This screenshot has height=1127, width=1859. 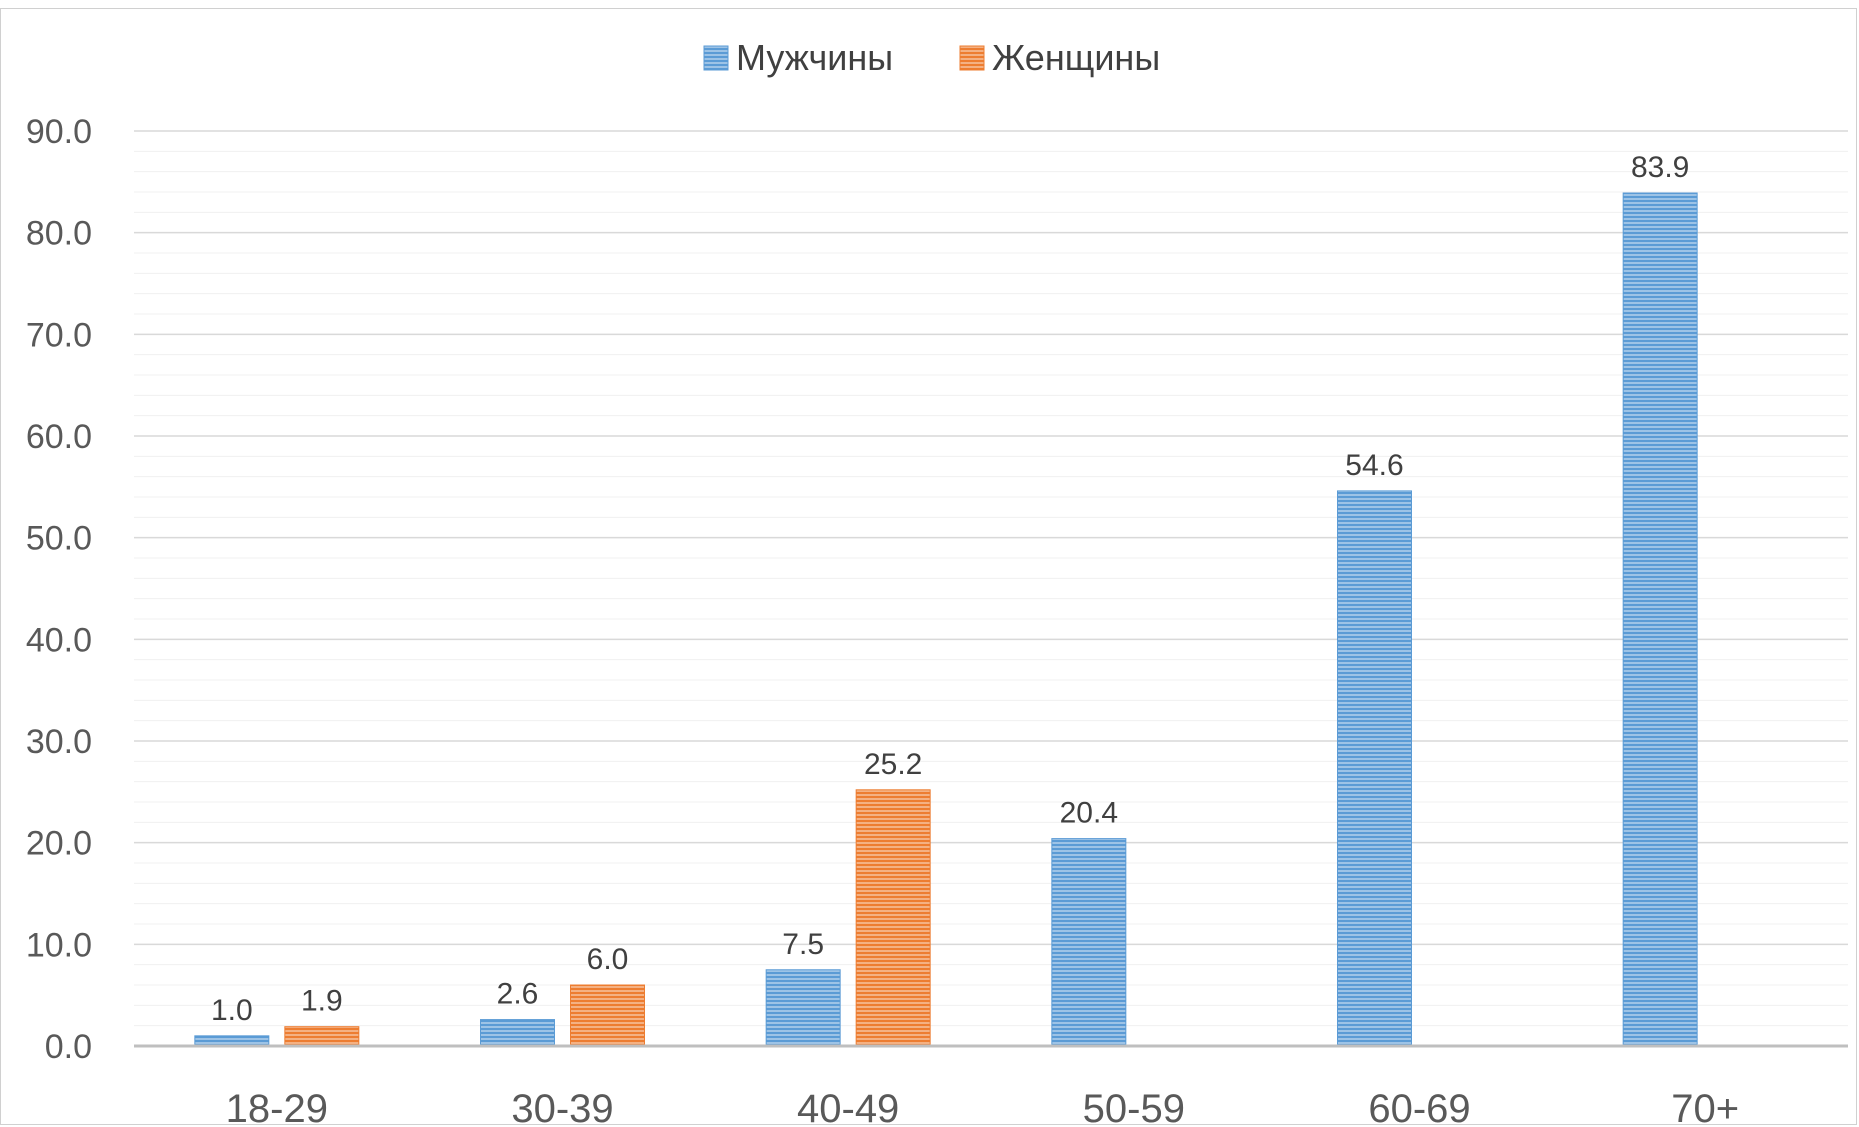 I want to click on legend-label-women: Женщины, so click(x=1076, y=57).